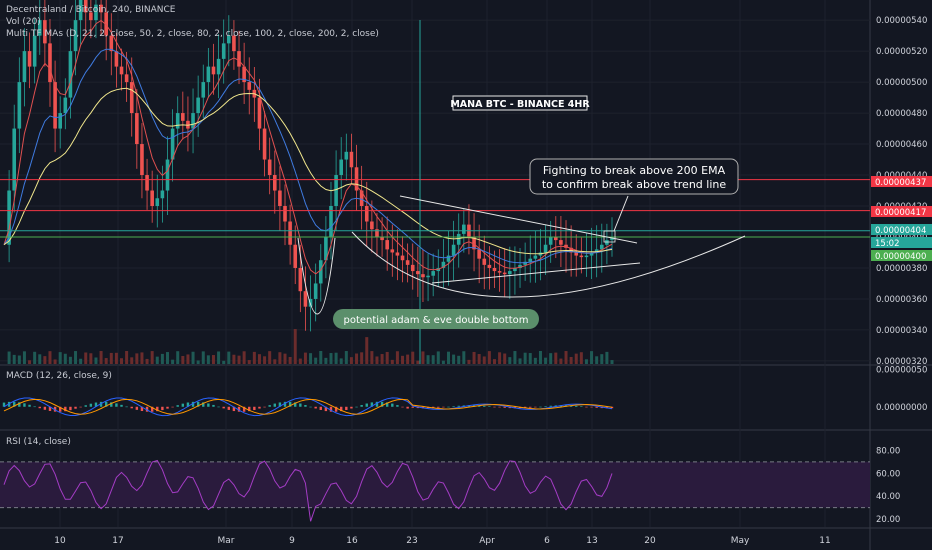 Image resolution: width=932 pixels, height=550 pixels. I want to click on rsi-y-tick-label: 60.00, so click(888, 474).